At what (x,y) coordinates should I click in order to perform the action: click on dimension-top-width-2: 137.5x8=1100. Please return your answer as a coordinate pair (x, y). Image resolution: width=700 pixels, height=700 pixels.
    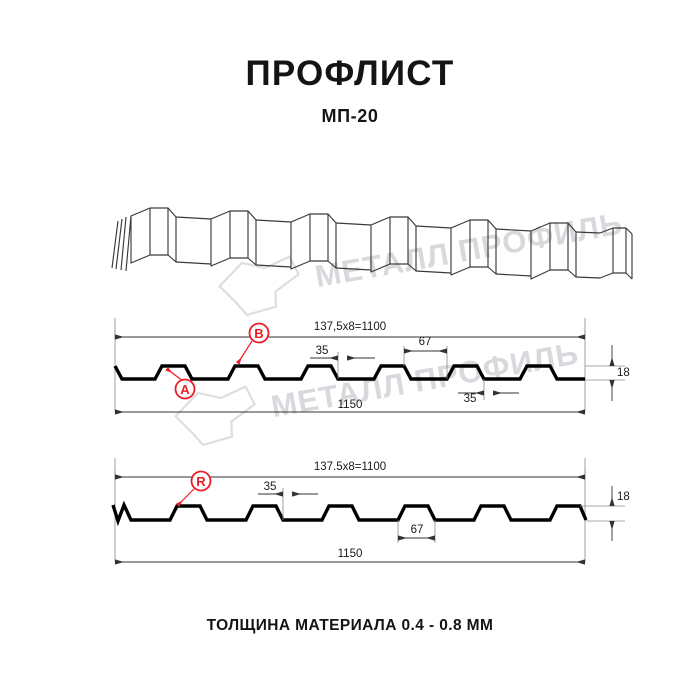
    Looking at the image, I should click on (350, 470).